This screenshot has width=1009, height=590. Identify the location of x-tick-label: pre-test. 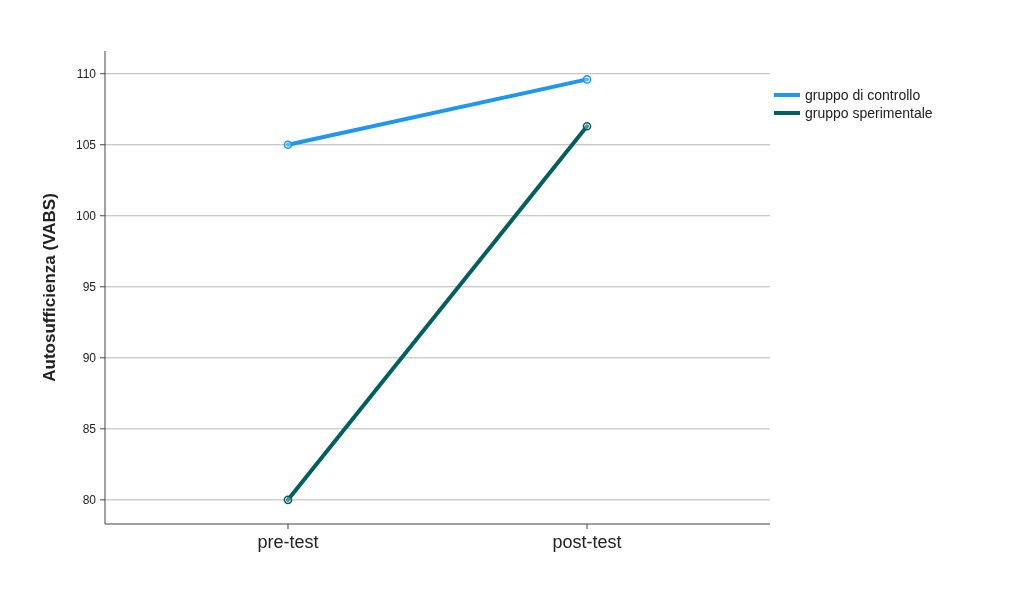
(288, 542).